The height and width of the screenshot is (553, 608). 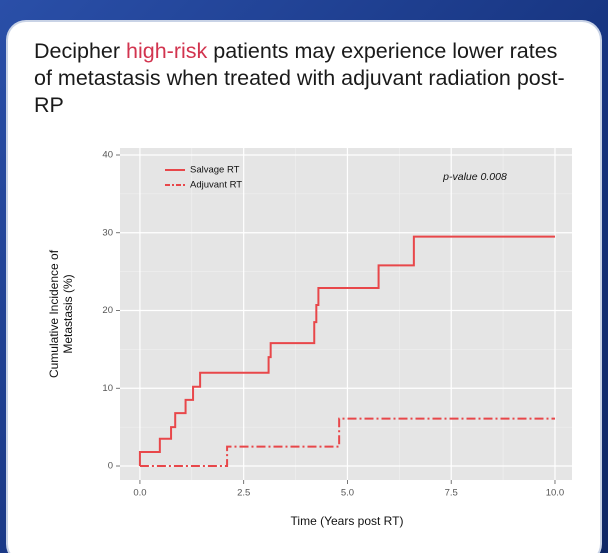 I want to click on annotation: p-value 0.008, so click(x=474, y=177).